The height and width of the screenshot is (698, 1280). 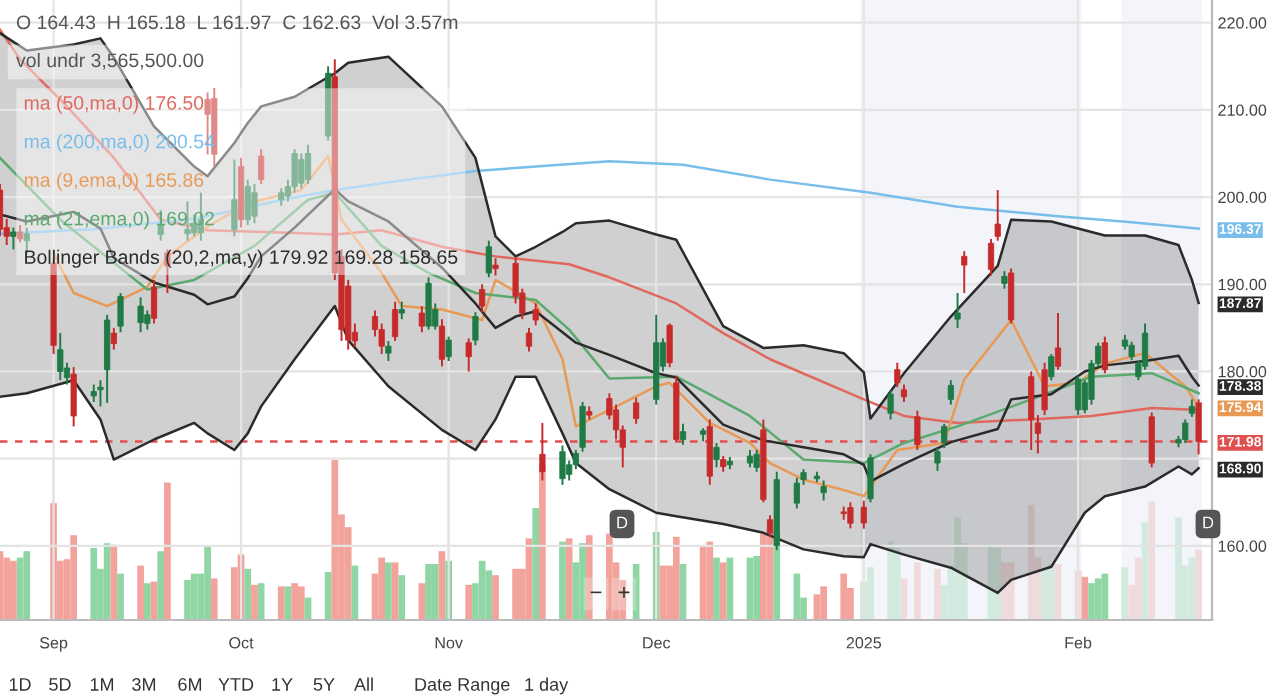 I want to click on y-tick-label: 180.00, so click(x=1242, y=372).